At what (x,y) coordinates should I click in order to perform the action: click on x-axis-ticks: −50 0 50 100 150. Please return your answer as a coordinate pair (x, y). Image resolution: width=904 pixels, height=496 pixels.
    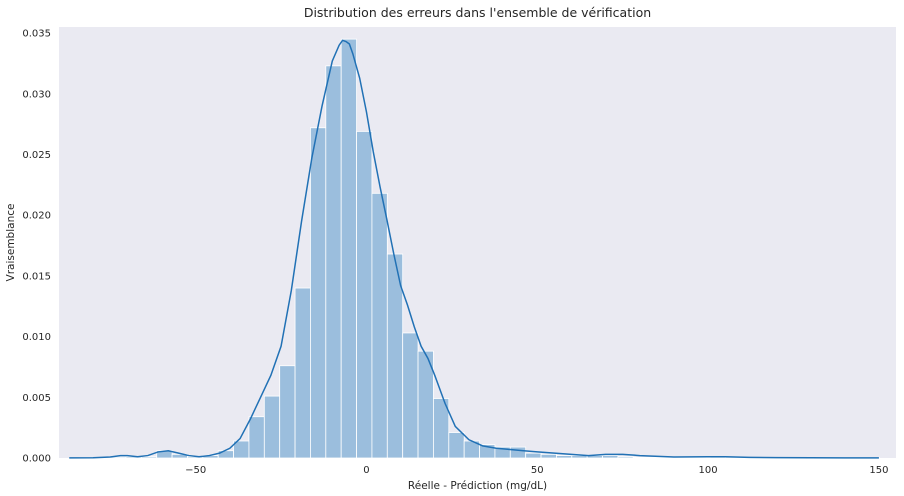
    Looking at the image, I should click on (536, 470).